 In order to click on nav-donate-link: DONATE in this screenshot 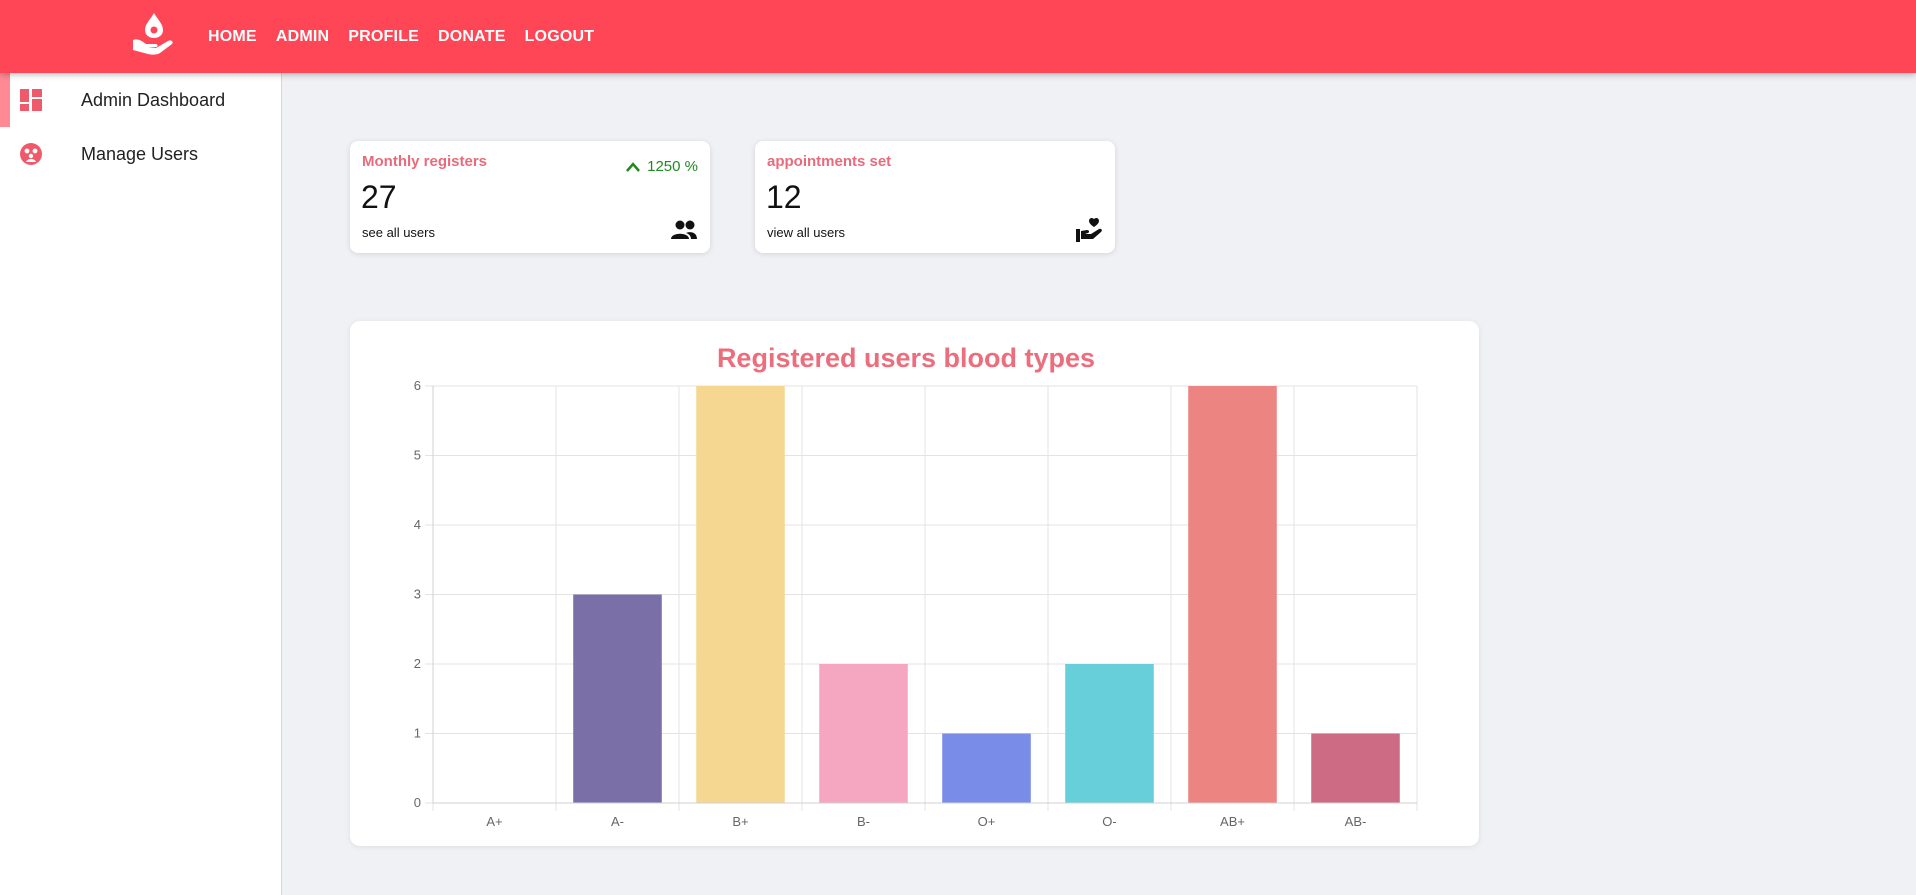, I will do `click(472, 36)`.